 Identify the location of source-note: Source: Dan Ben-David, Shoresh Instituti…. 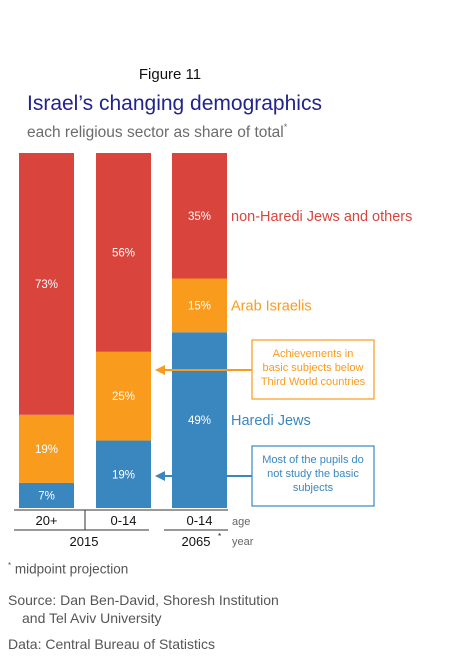
(143, 609).